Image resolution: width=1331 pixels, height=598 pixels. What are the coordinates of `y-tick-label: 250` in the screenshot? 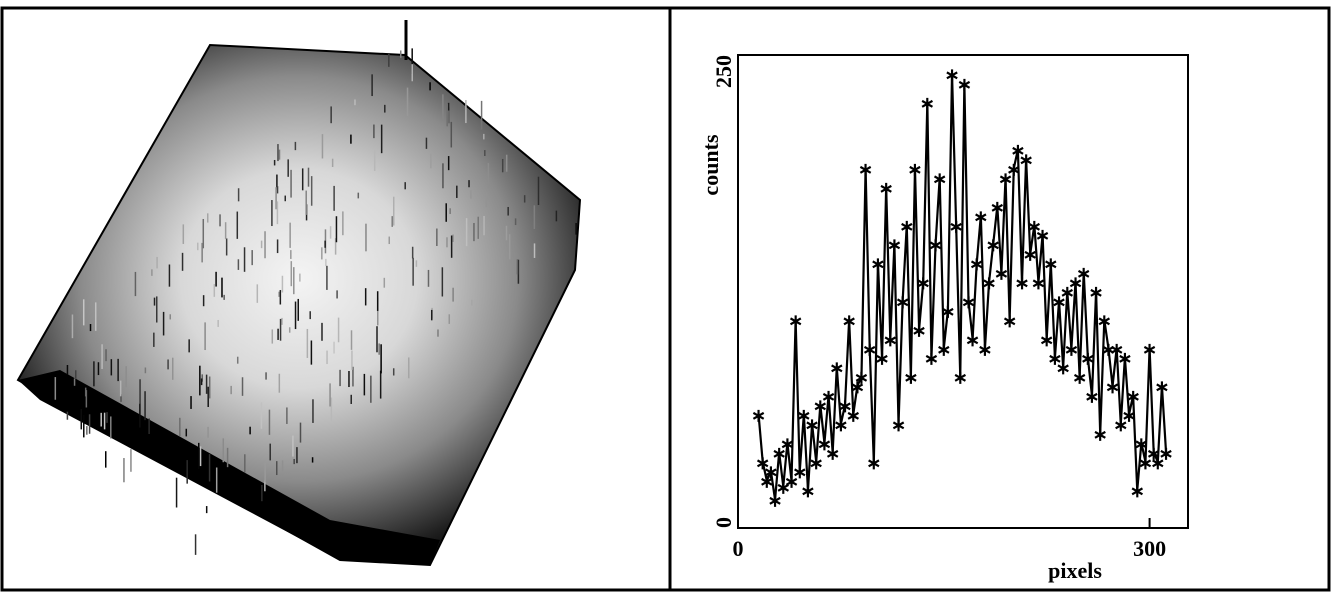 It's located at (723, 71).